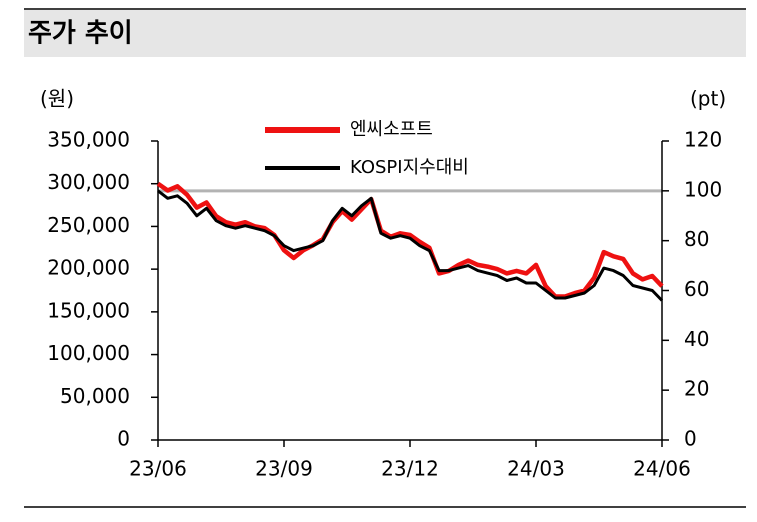  What do you see at coordinates (703, 140) in the screenshot?
I see `y2-tick-label: 120` at bounding box center [703, 140].